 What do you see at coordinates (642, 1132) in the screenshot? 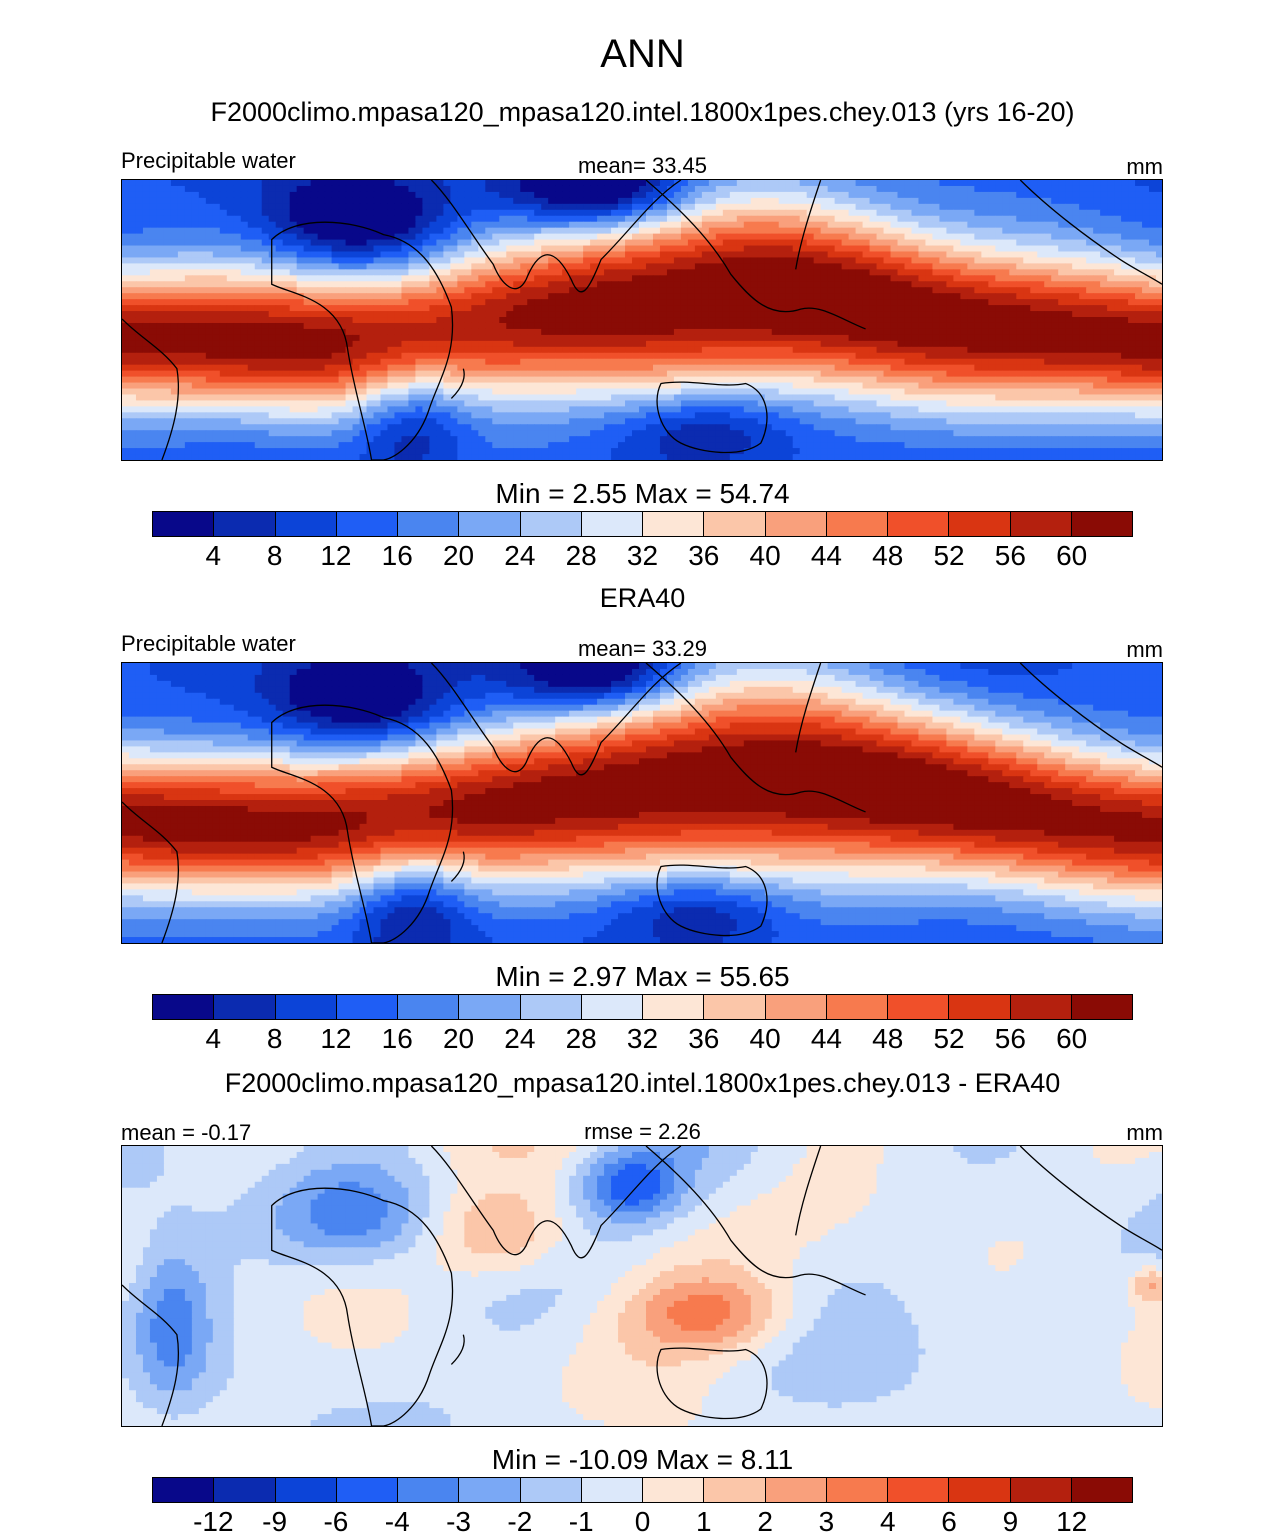
I see `panel-3-rmse-label: rmse = 2.26` at bounding box center [642, 1132].